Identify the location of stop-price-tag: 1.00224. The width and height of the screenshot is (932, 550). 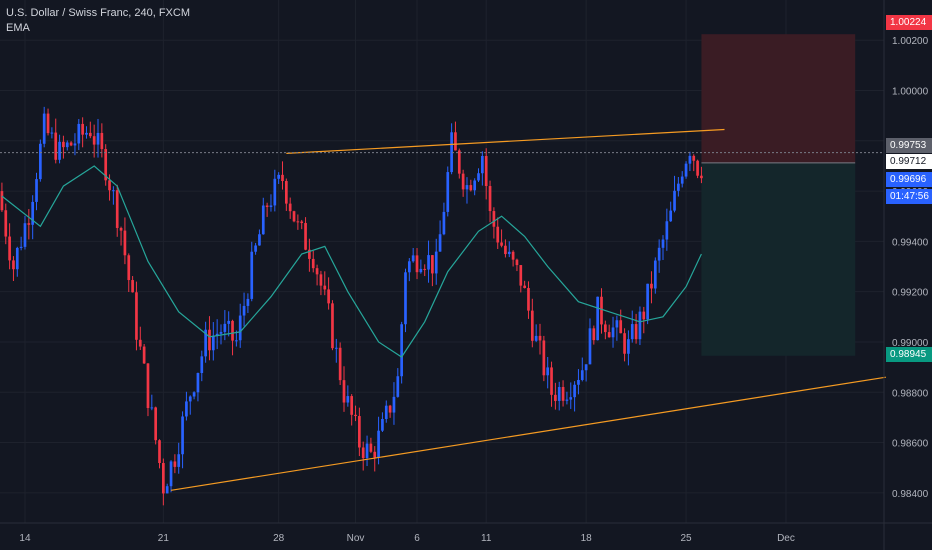
(909, 22).